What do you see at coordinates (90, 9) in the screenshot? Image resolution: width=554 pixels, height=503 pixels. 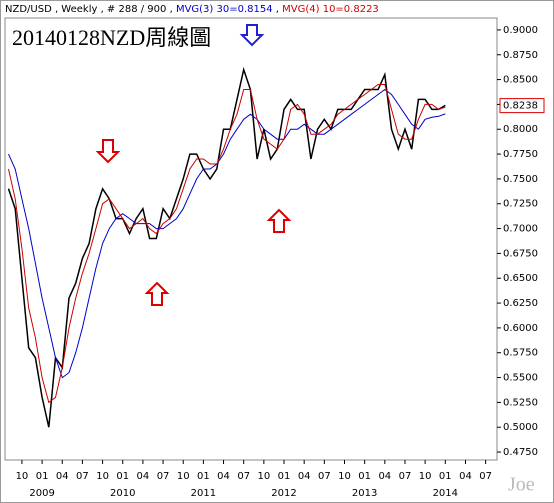 I see `header-part: NZD/USD , Weekly , # 288 / 900 ,` at bounding box center [90, 9].